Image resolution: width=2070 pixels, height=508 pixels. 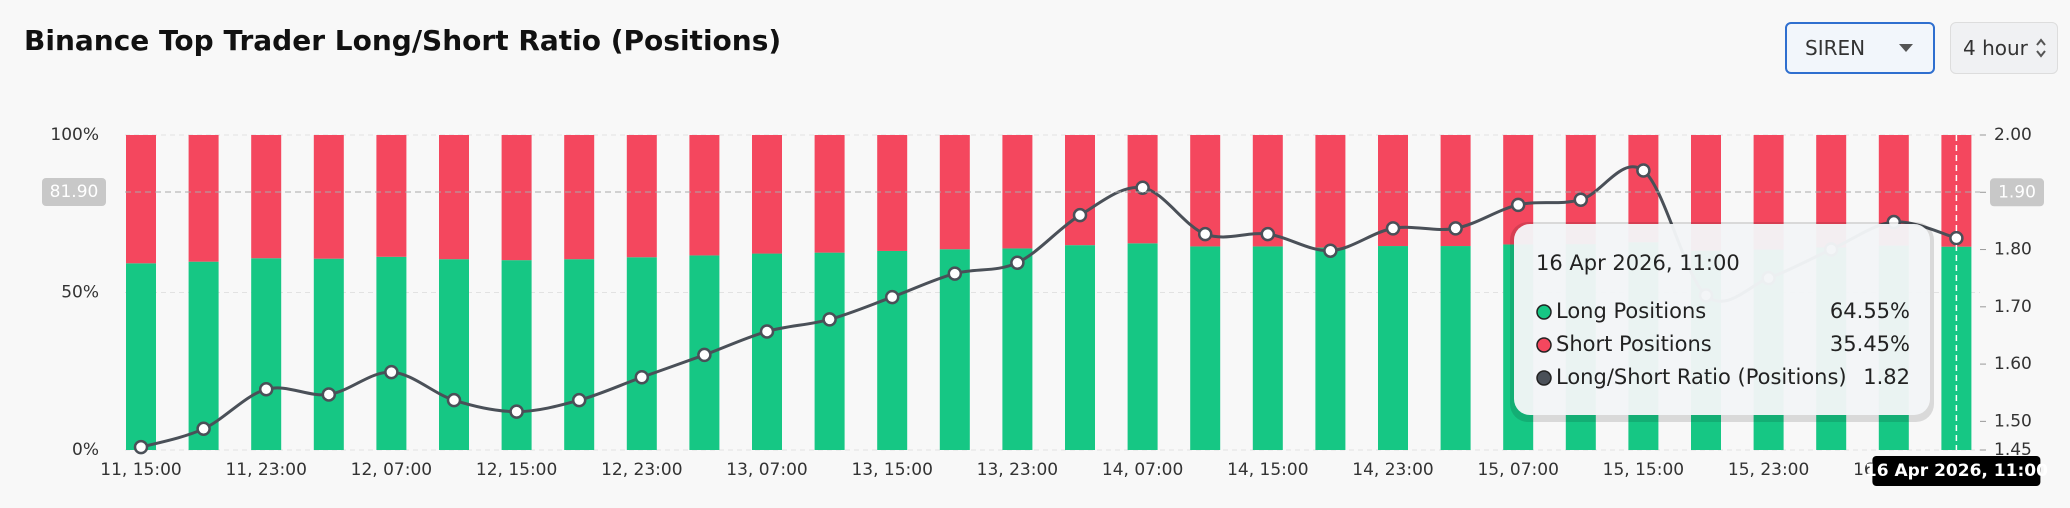 What do you see at coordinates (1870, 311) in the screenshot?
I see `tooltip-value: 64.55%` at bounding box center [1870, 311].